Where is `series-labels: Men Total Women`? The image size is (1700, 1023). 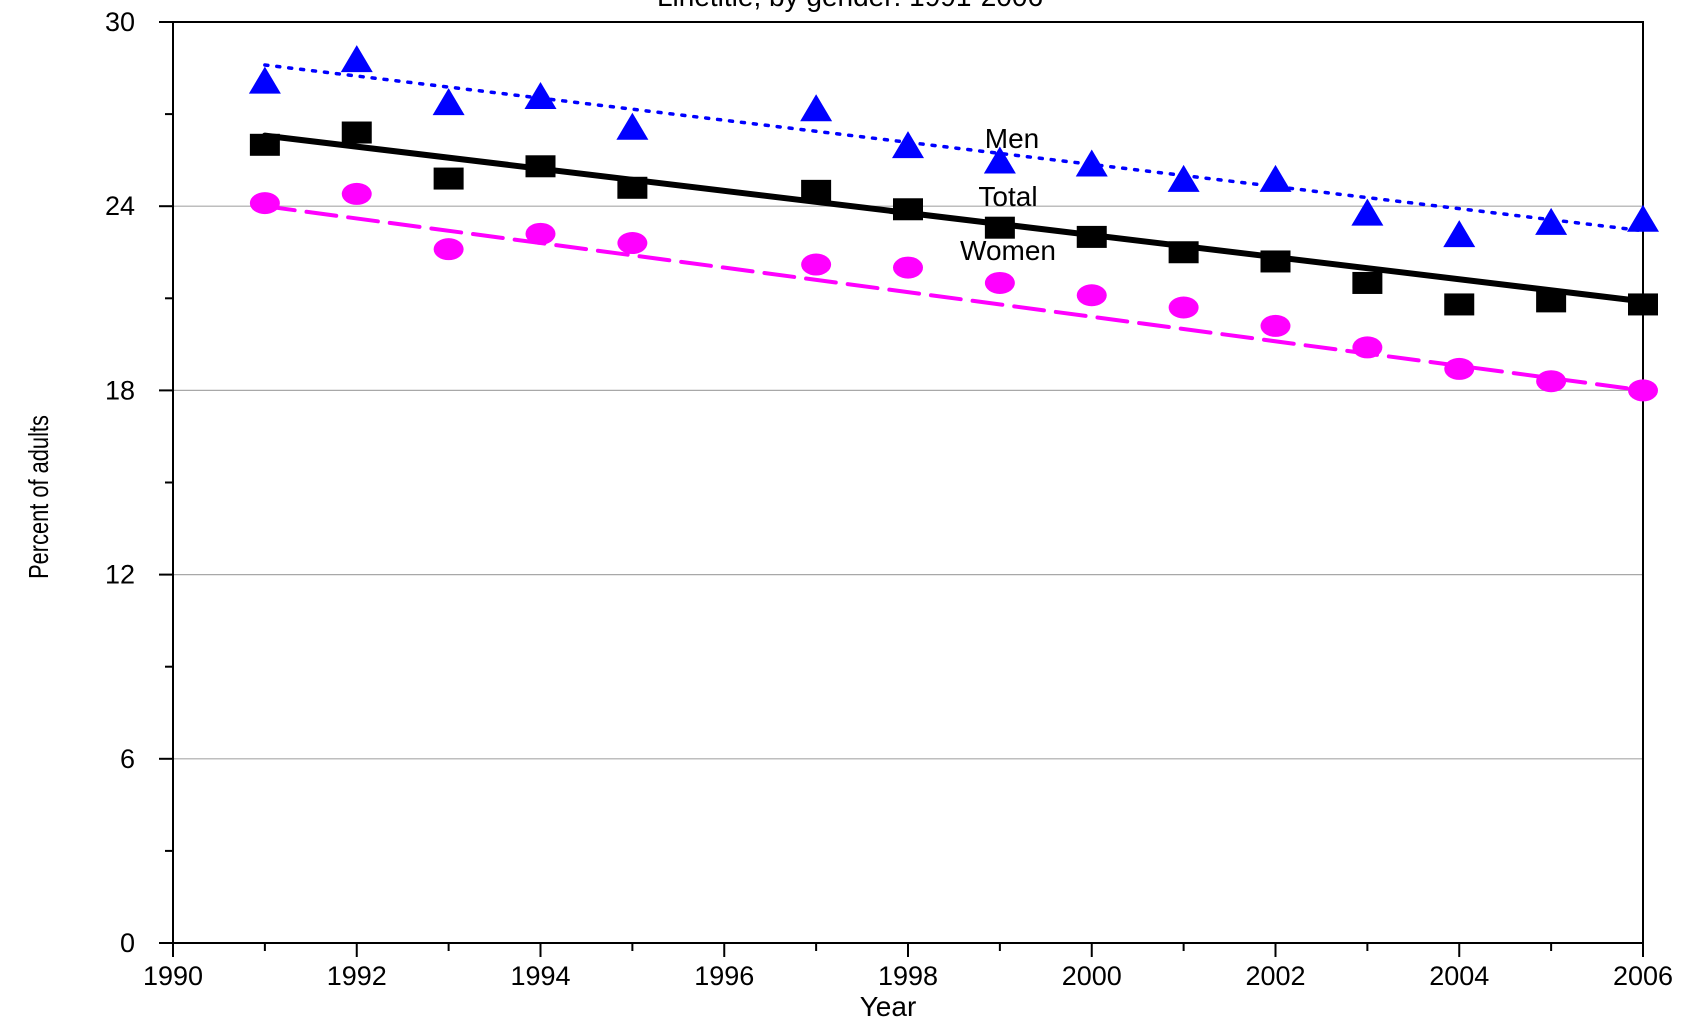 series-labels: Men Total Women is located at coordinates (1008, 194).